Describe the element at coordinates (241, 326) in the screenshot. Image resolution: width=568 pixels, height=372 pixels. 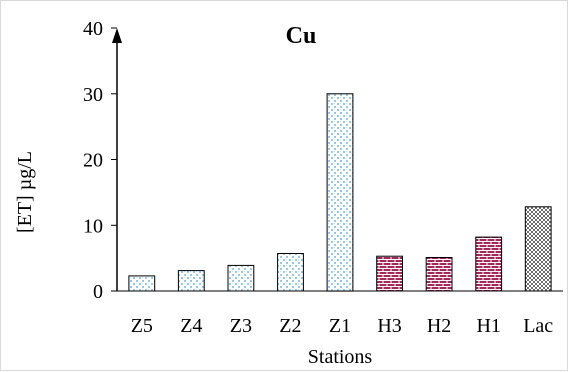
I see `x-tick-label-z3: Z3` at that location.